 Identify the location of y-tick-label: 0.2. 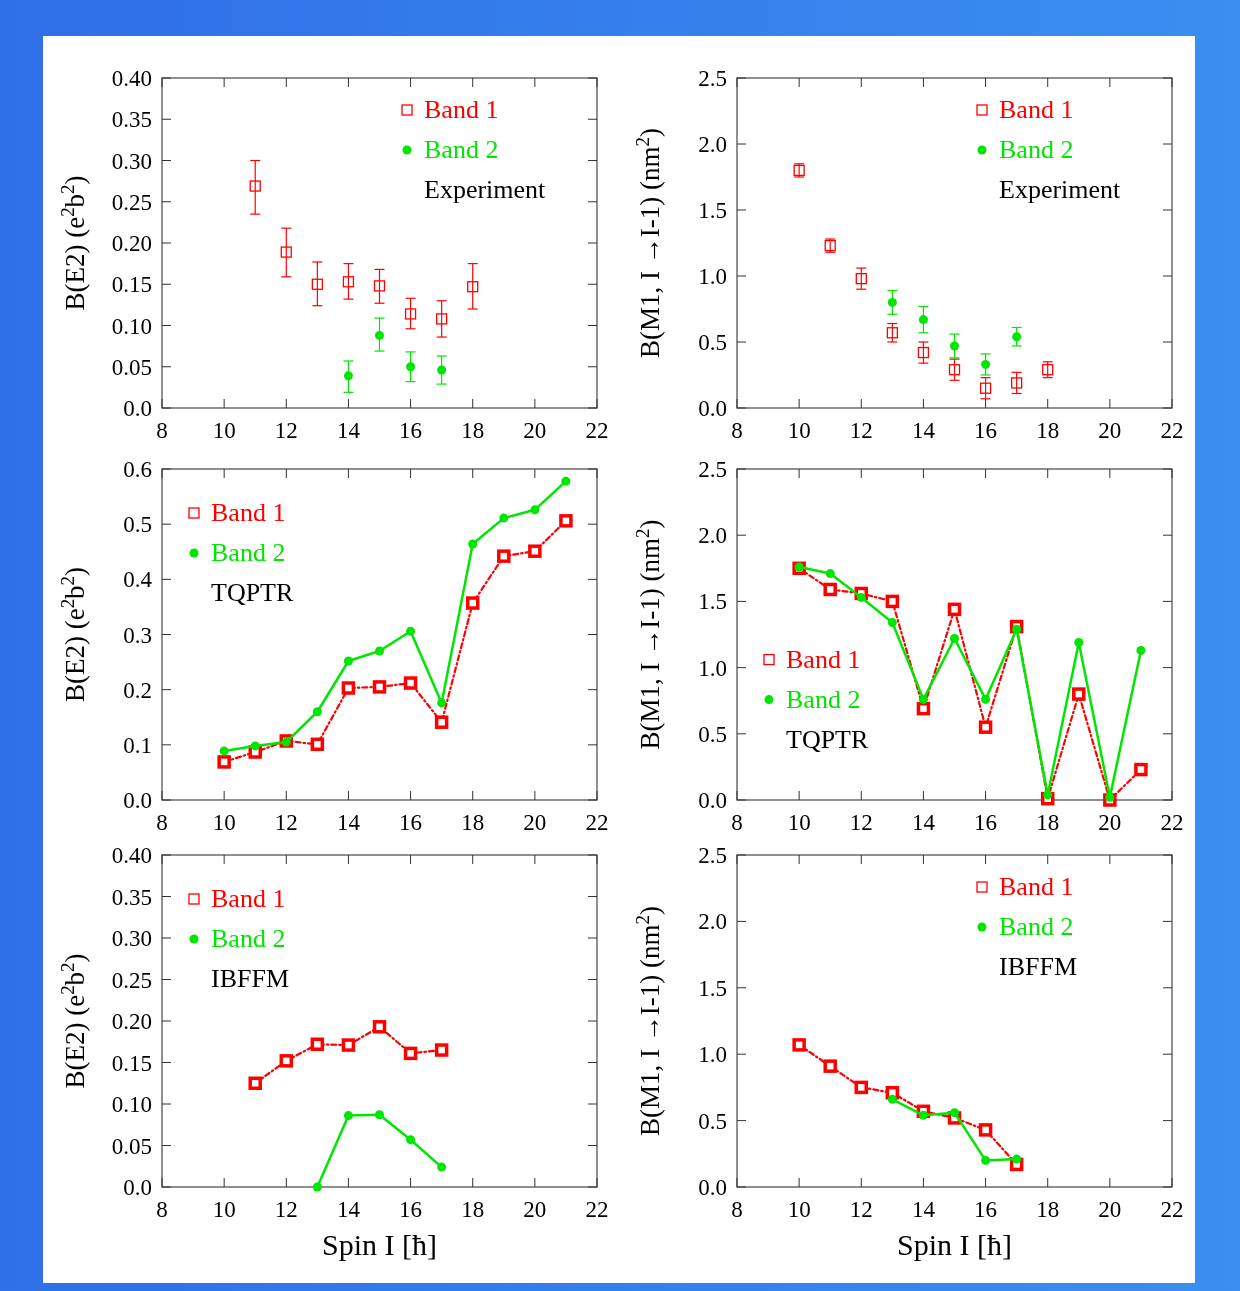
(137, 690).